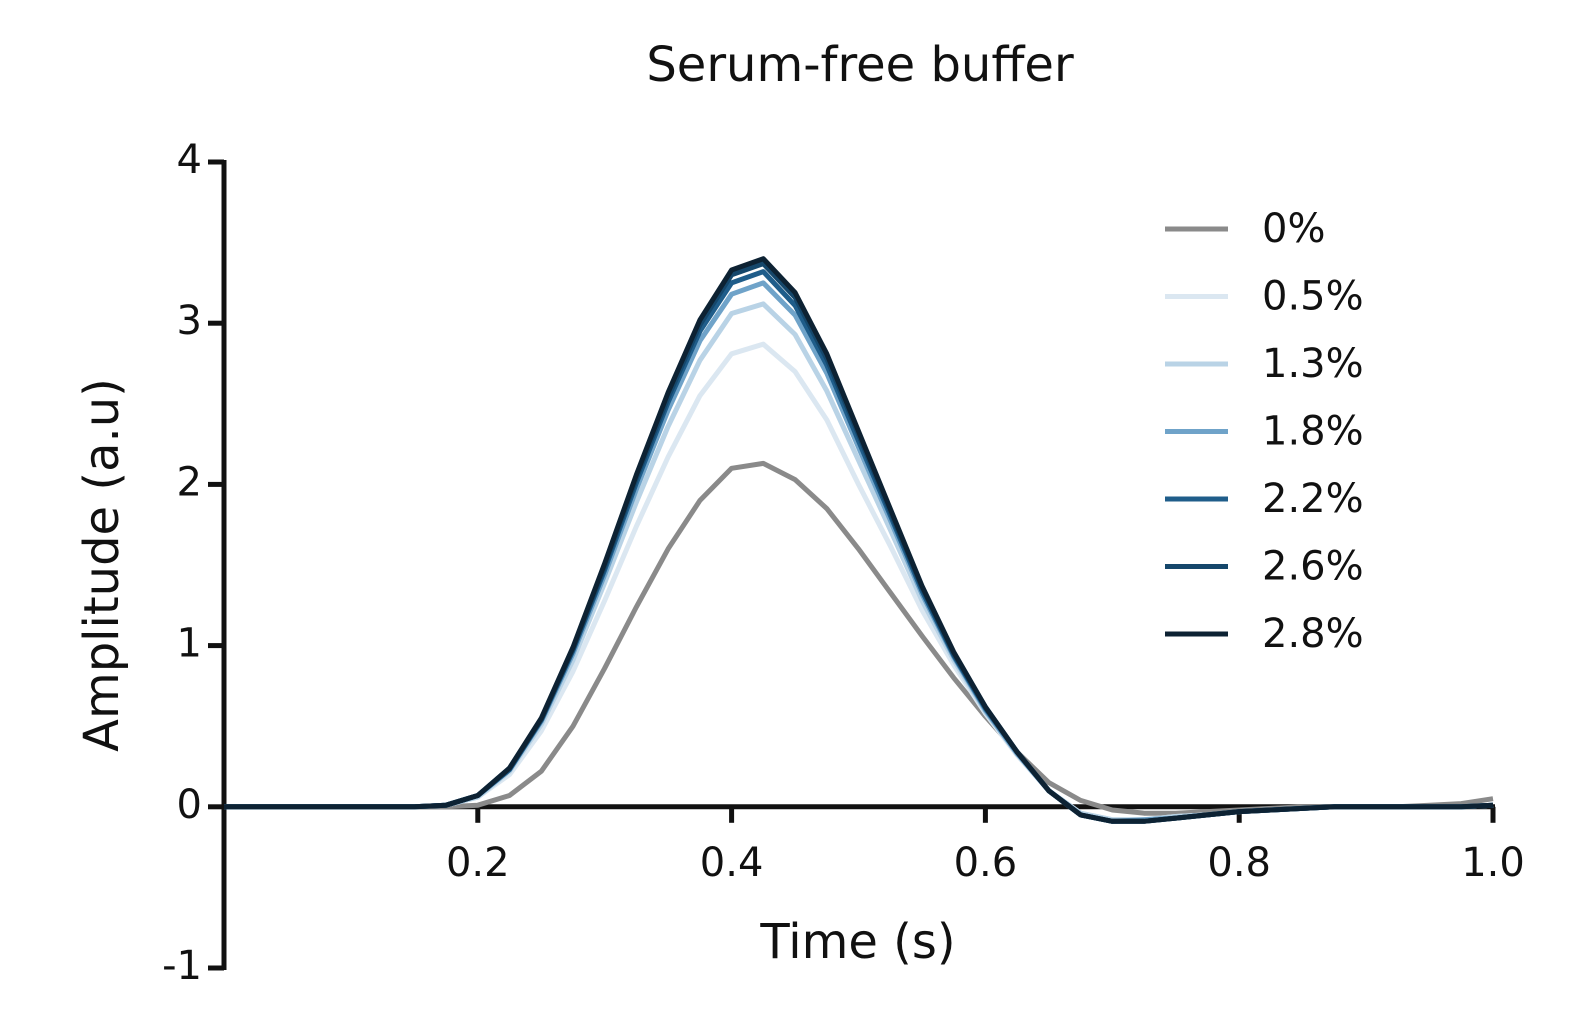 Image resolution: width=1573 pixels, height=1019 pixels. What do you see at coordinates (1493, 863) in the screenshot?
I see `x-tick-label: 1.0` at bounding box center [1493, 863].